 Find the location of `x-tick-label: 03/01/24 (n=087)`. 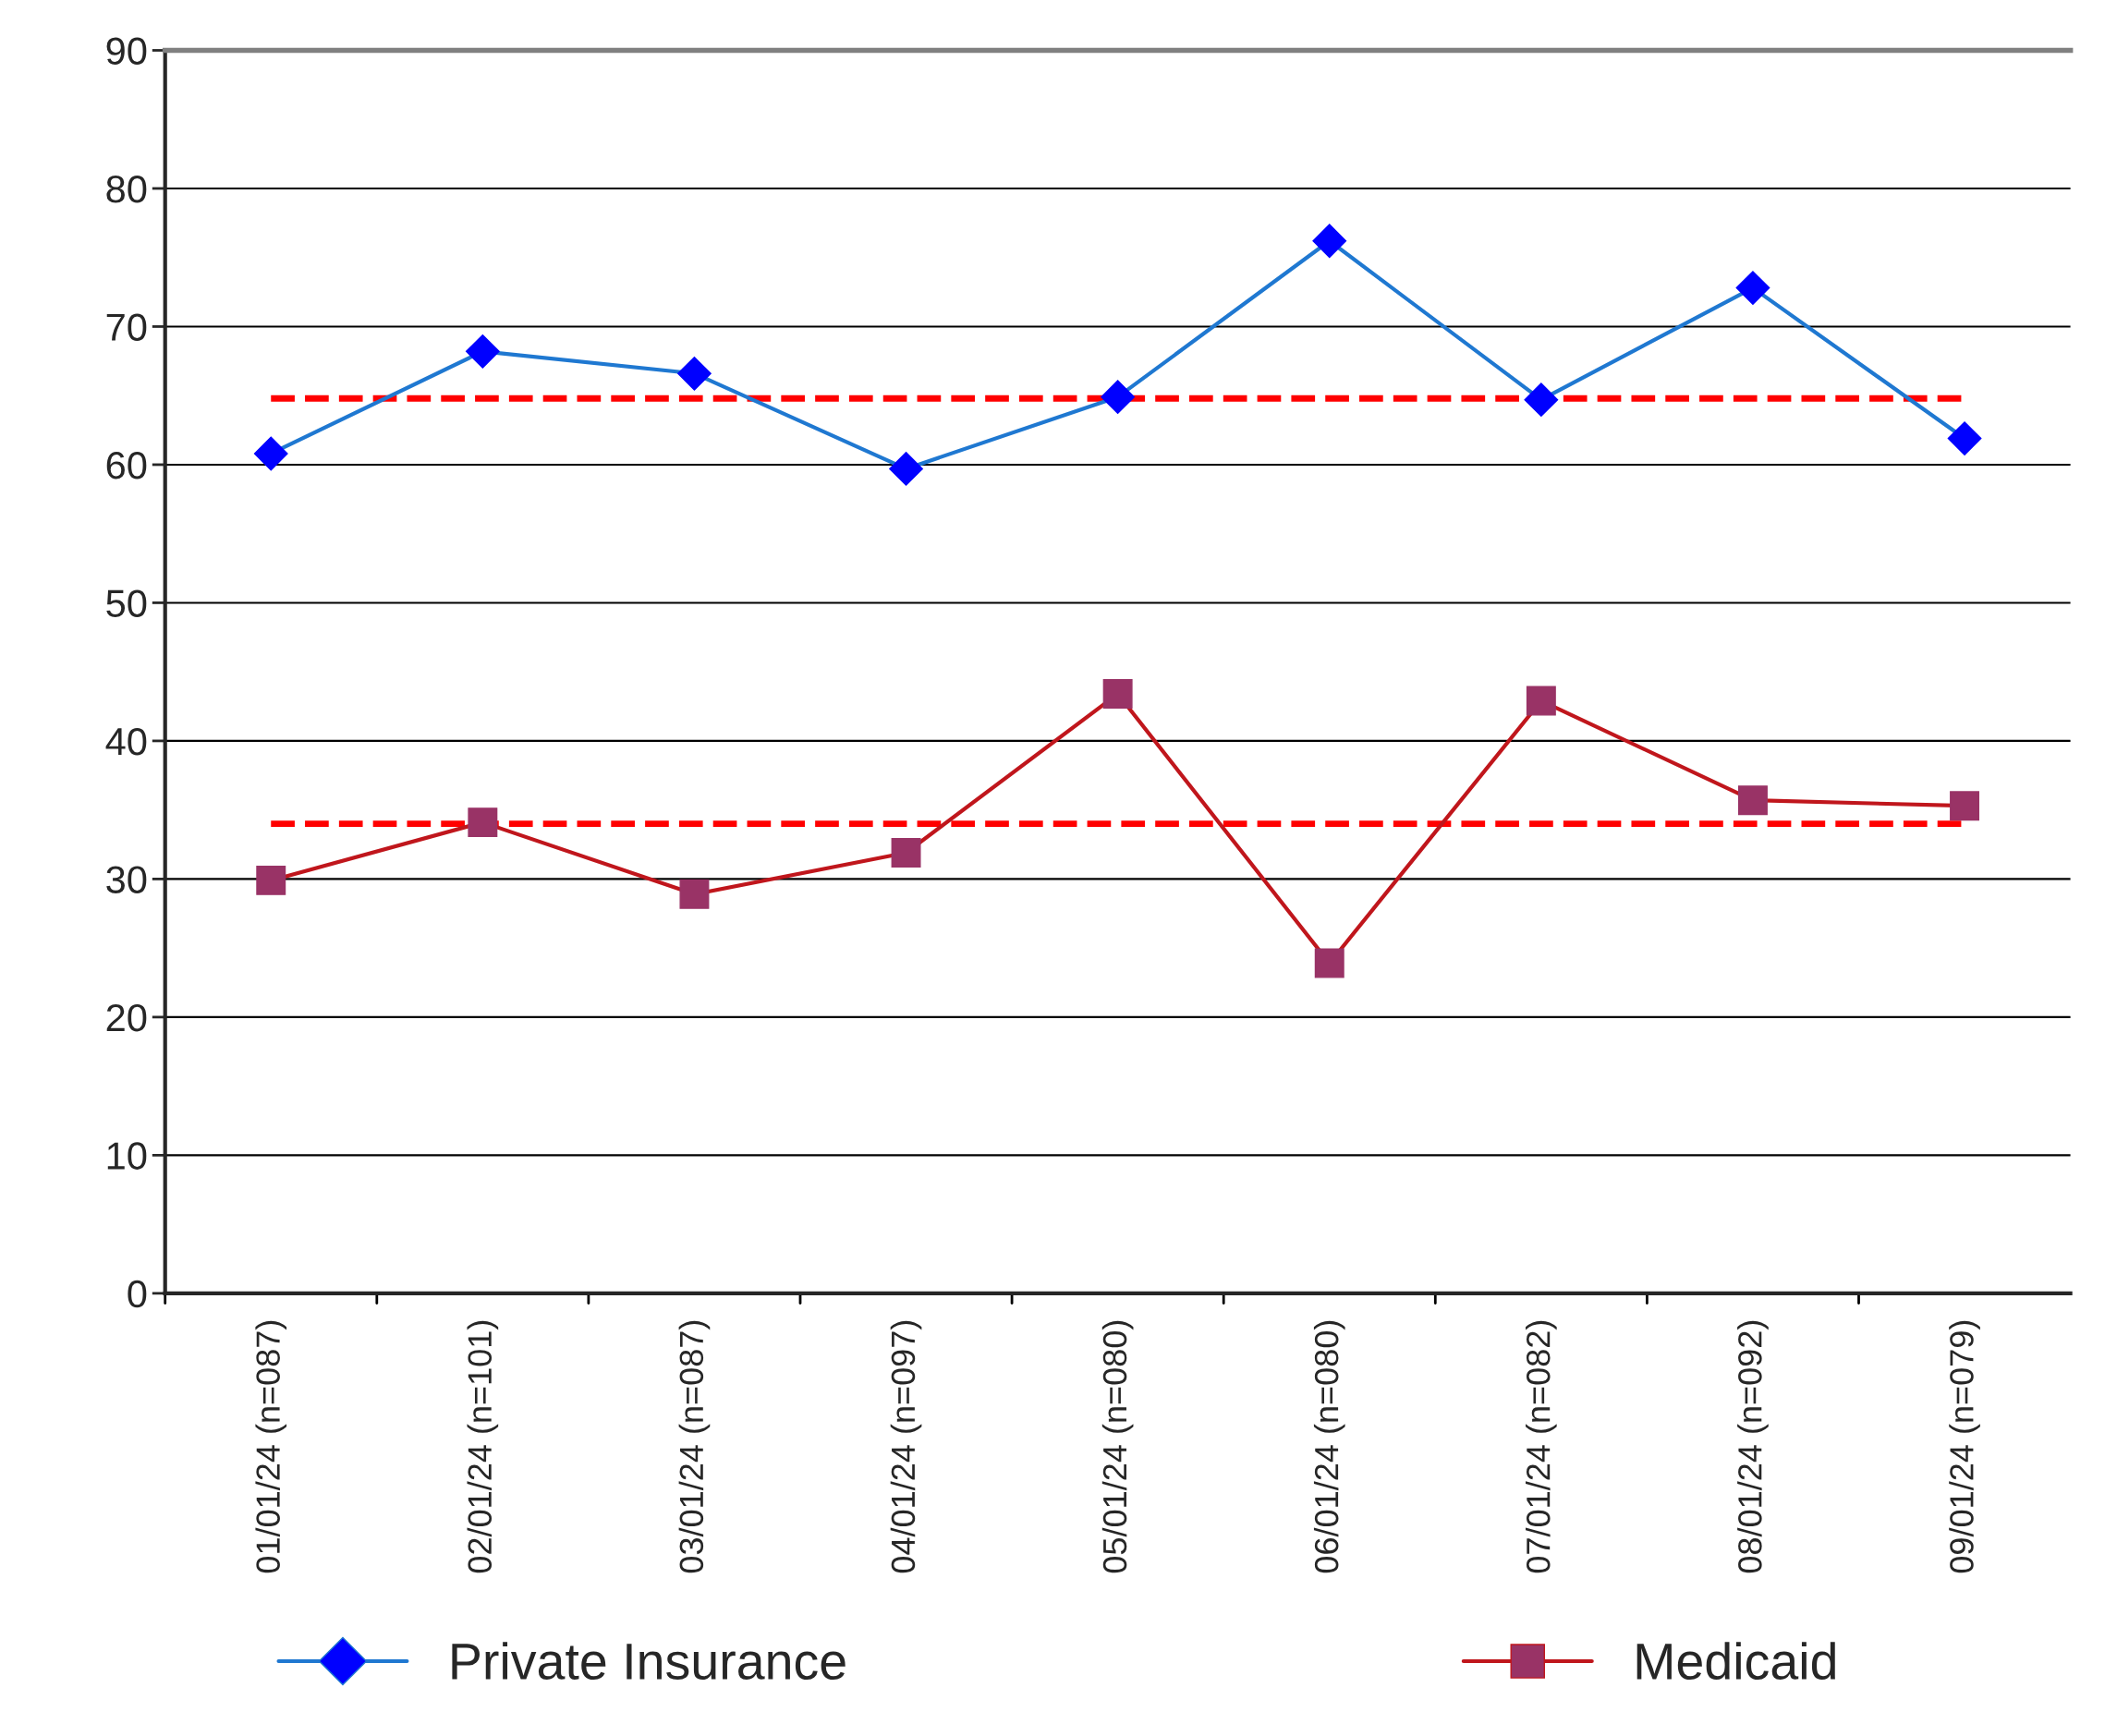

x-tick-label: 03/01/24 (n=087) is located at coordinates (695, 1447).